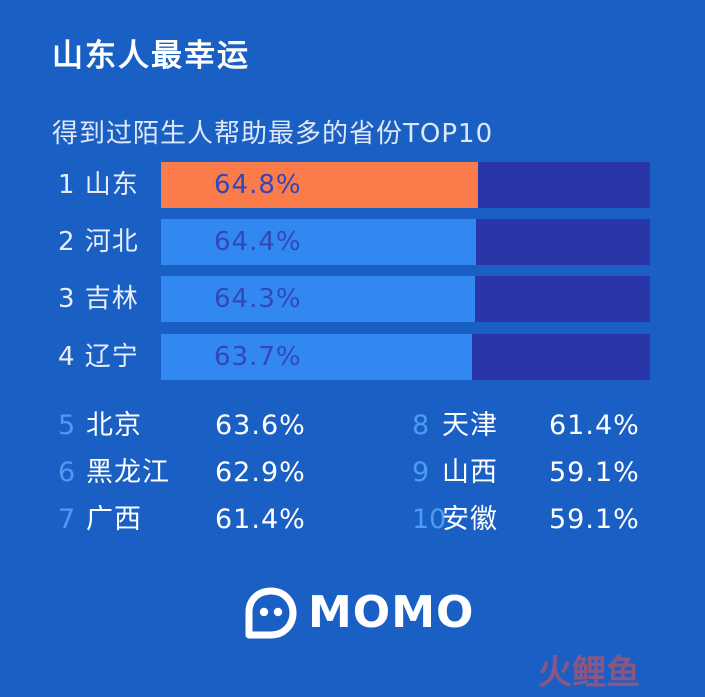 This screenshot has height=697, width=705. I want to click on logo-wordmark: MOMO, so click(391, 612).